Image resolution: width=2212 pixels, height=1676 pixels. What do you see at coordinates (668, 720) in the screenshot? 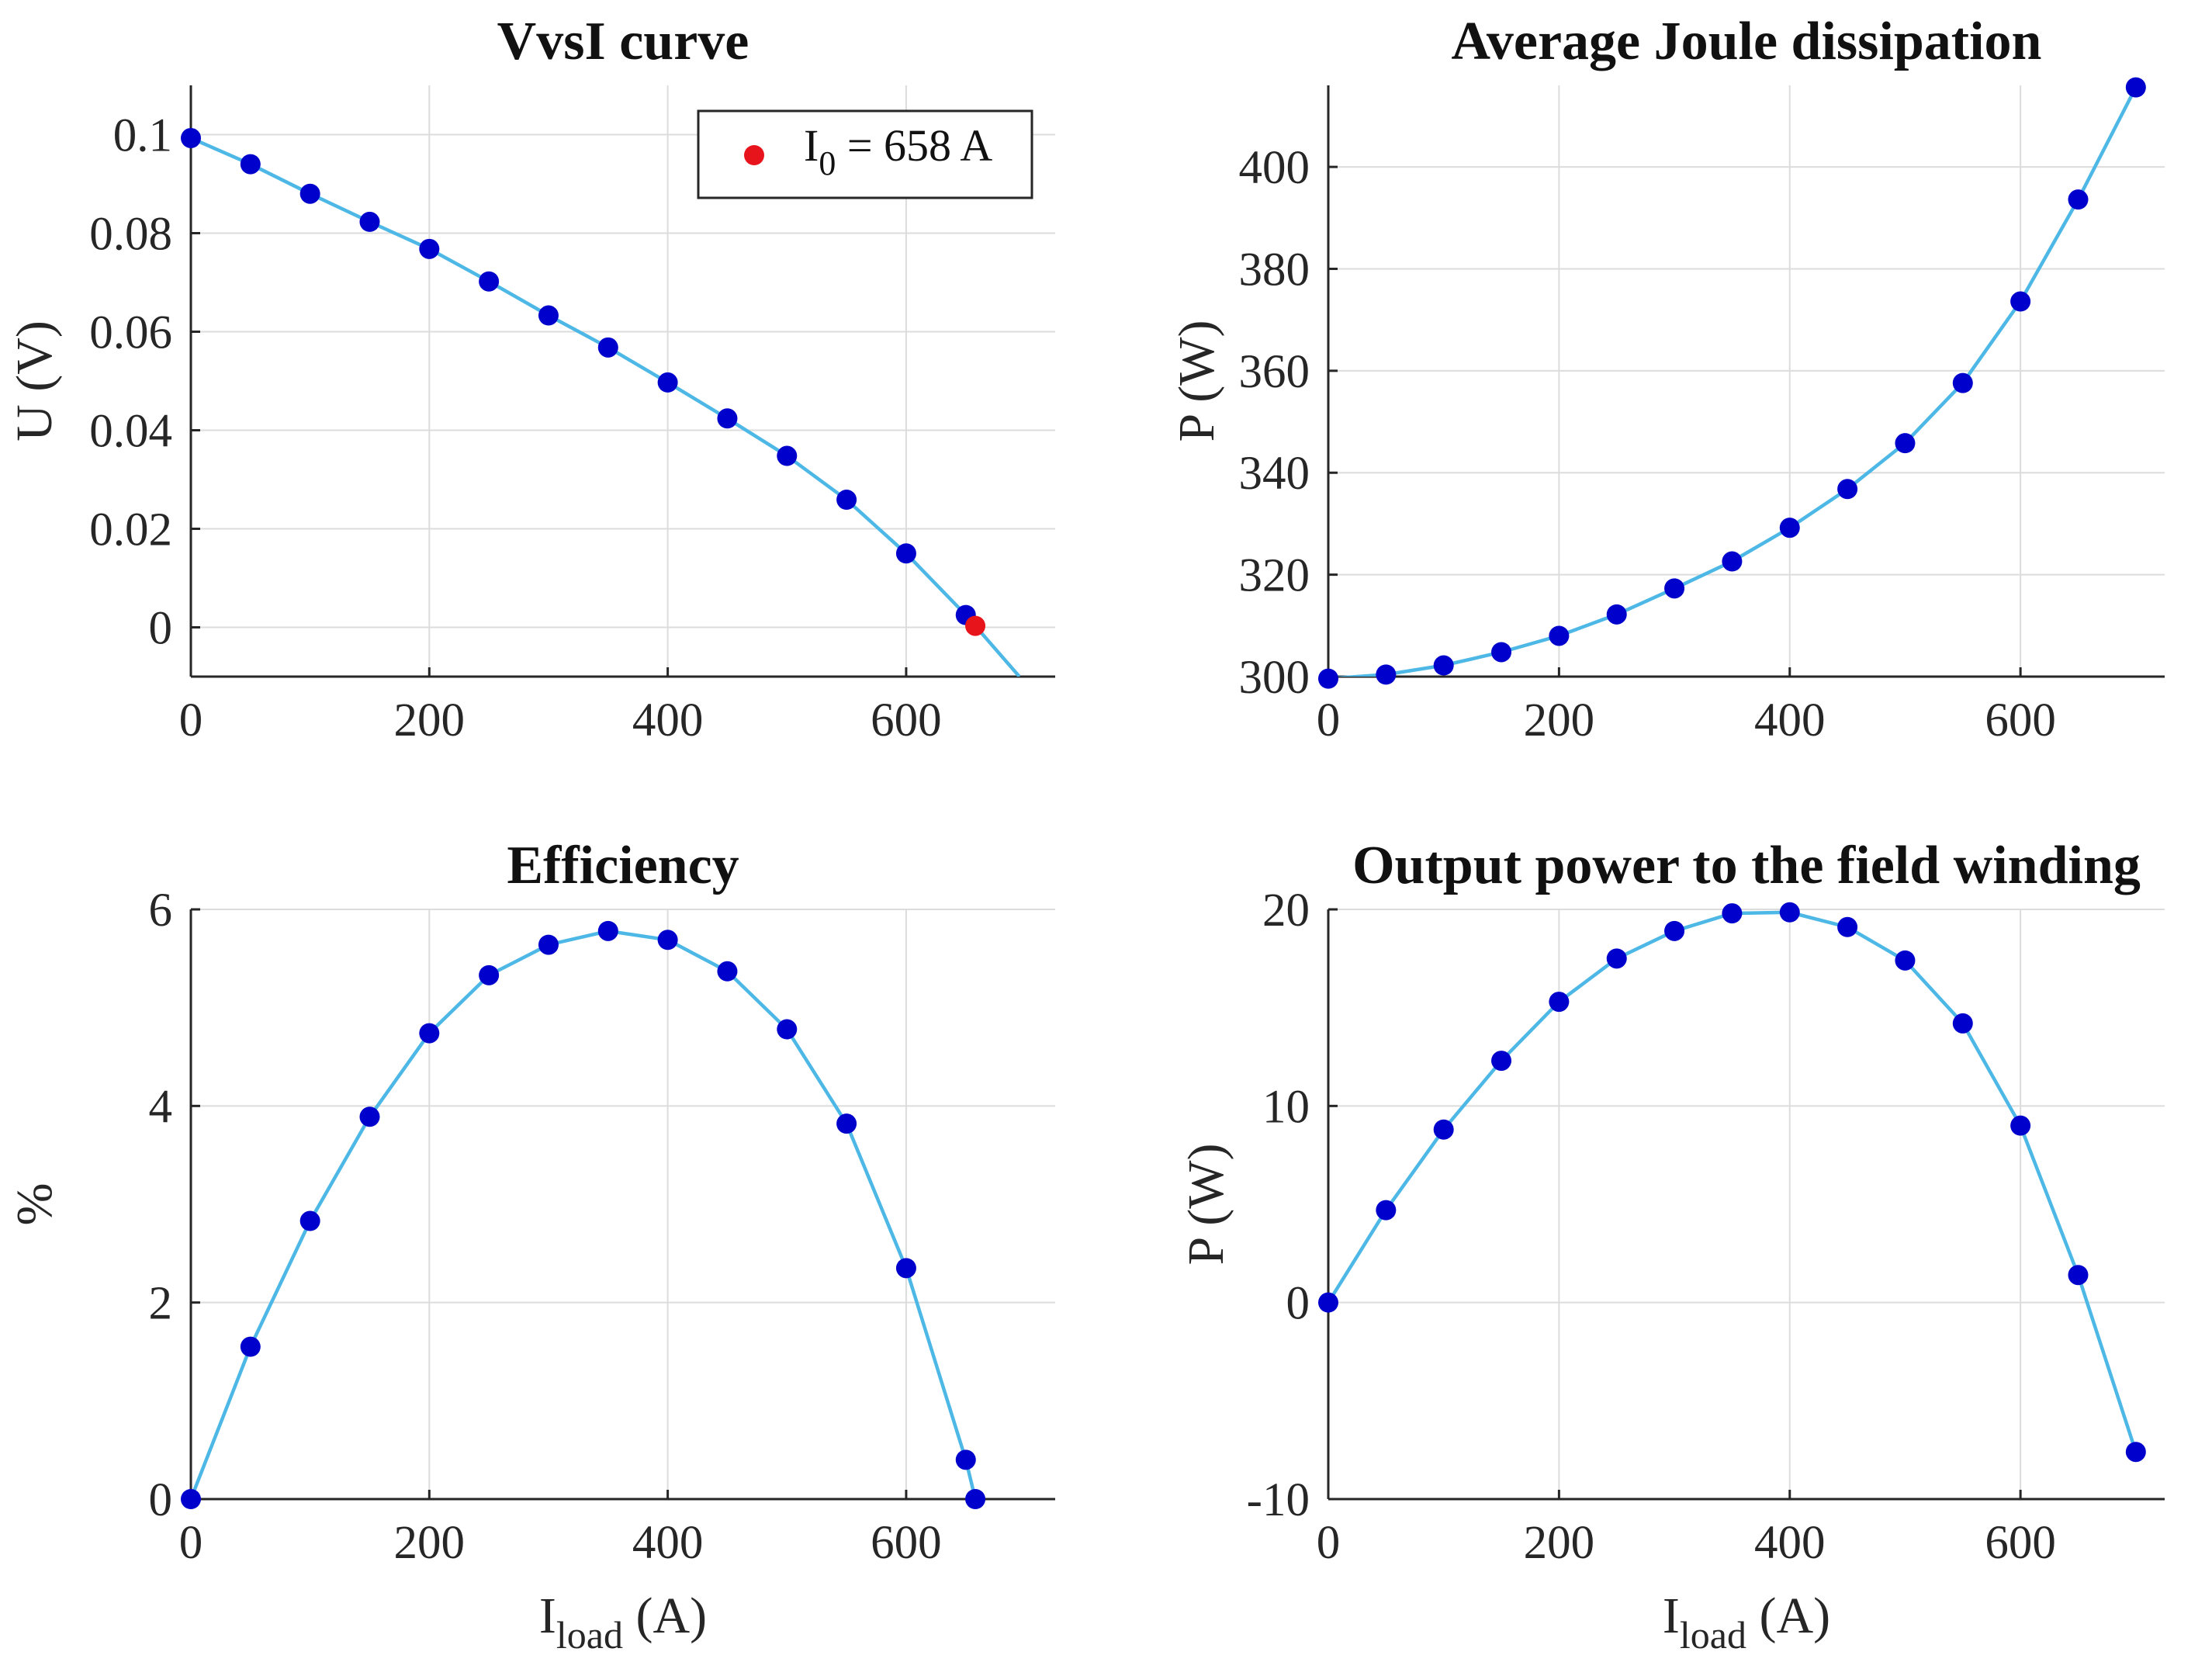
I see `vvsi-x-tick-label: 400` at bounding box center [668, 720].